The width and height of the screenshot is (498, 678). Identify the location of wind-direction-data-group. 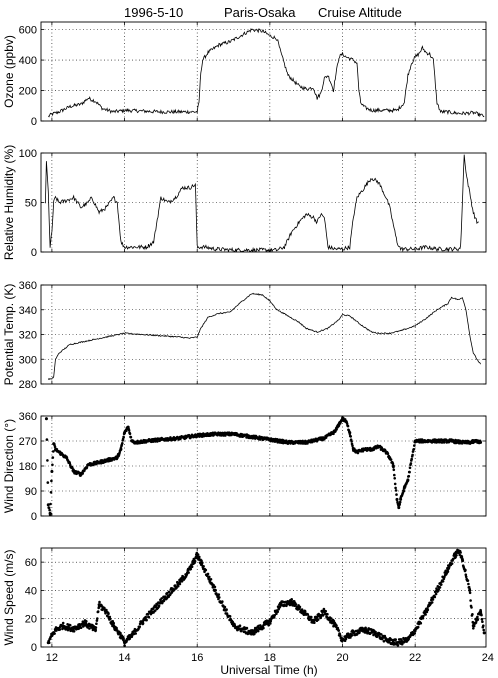
(263, 466).